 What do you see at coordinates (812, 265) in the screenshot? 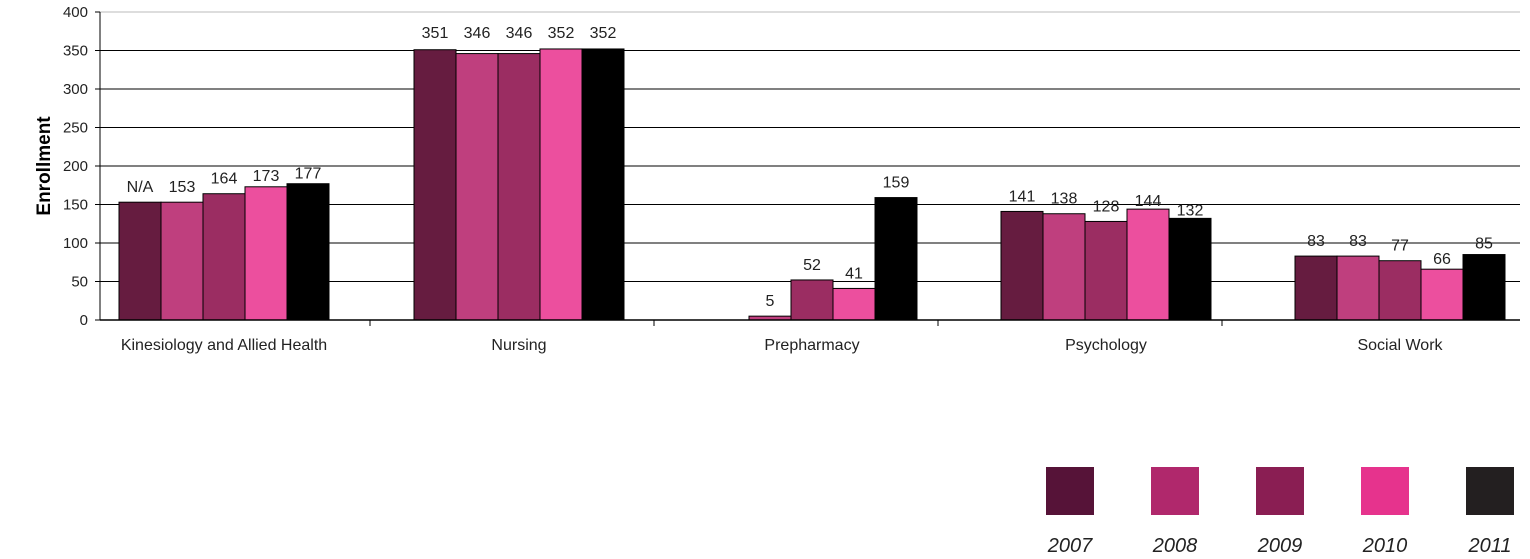
I see `data-label-2009-2: 52` at bounding box center [812, 265].